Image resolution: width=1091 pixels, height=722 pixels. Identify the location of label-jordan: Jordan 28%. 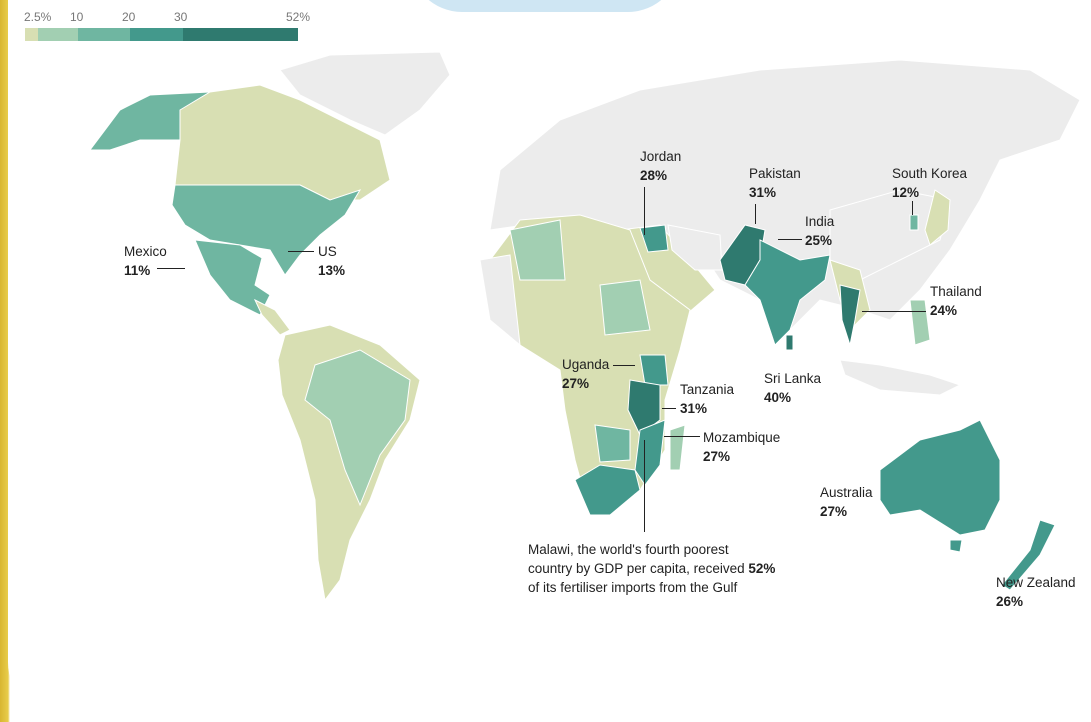
(660, 166).